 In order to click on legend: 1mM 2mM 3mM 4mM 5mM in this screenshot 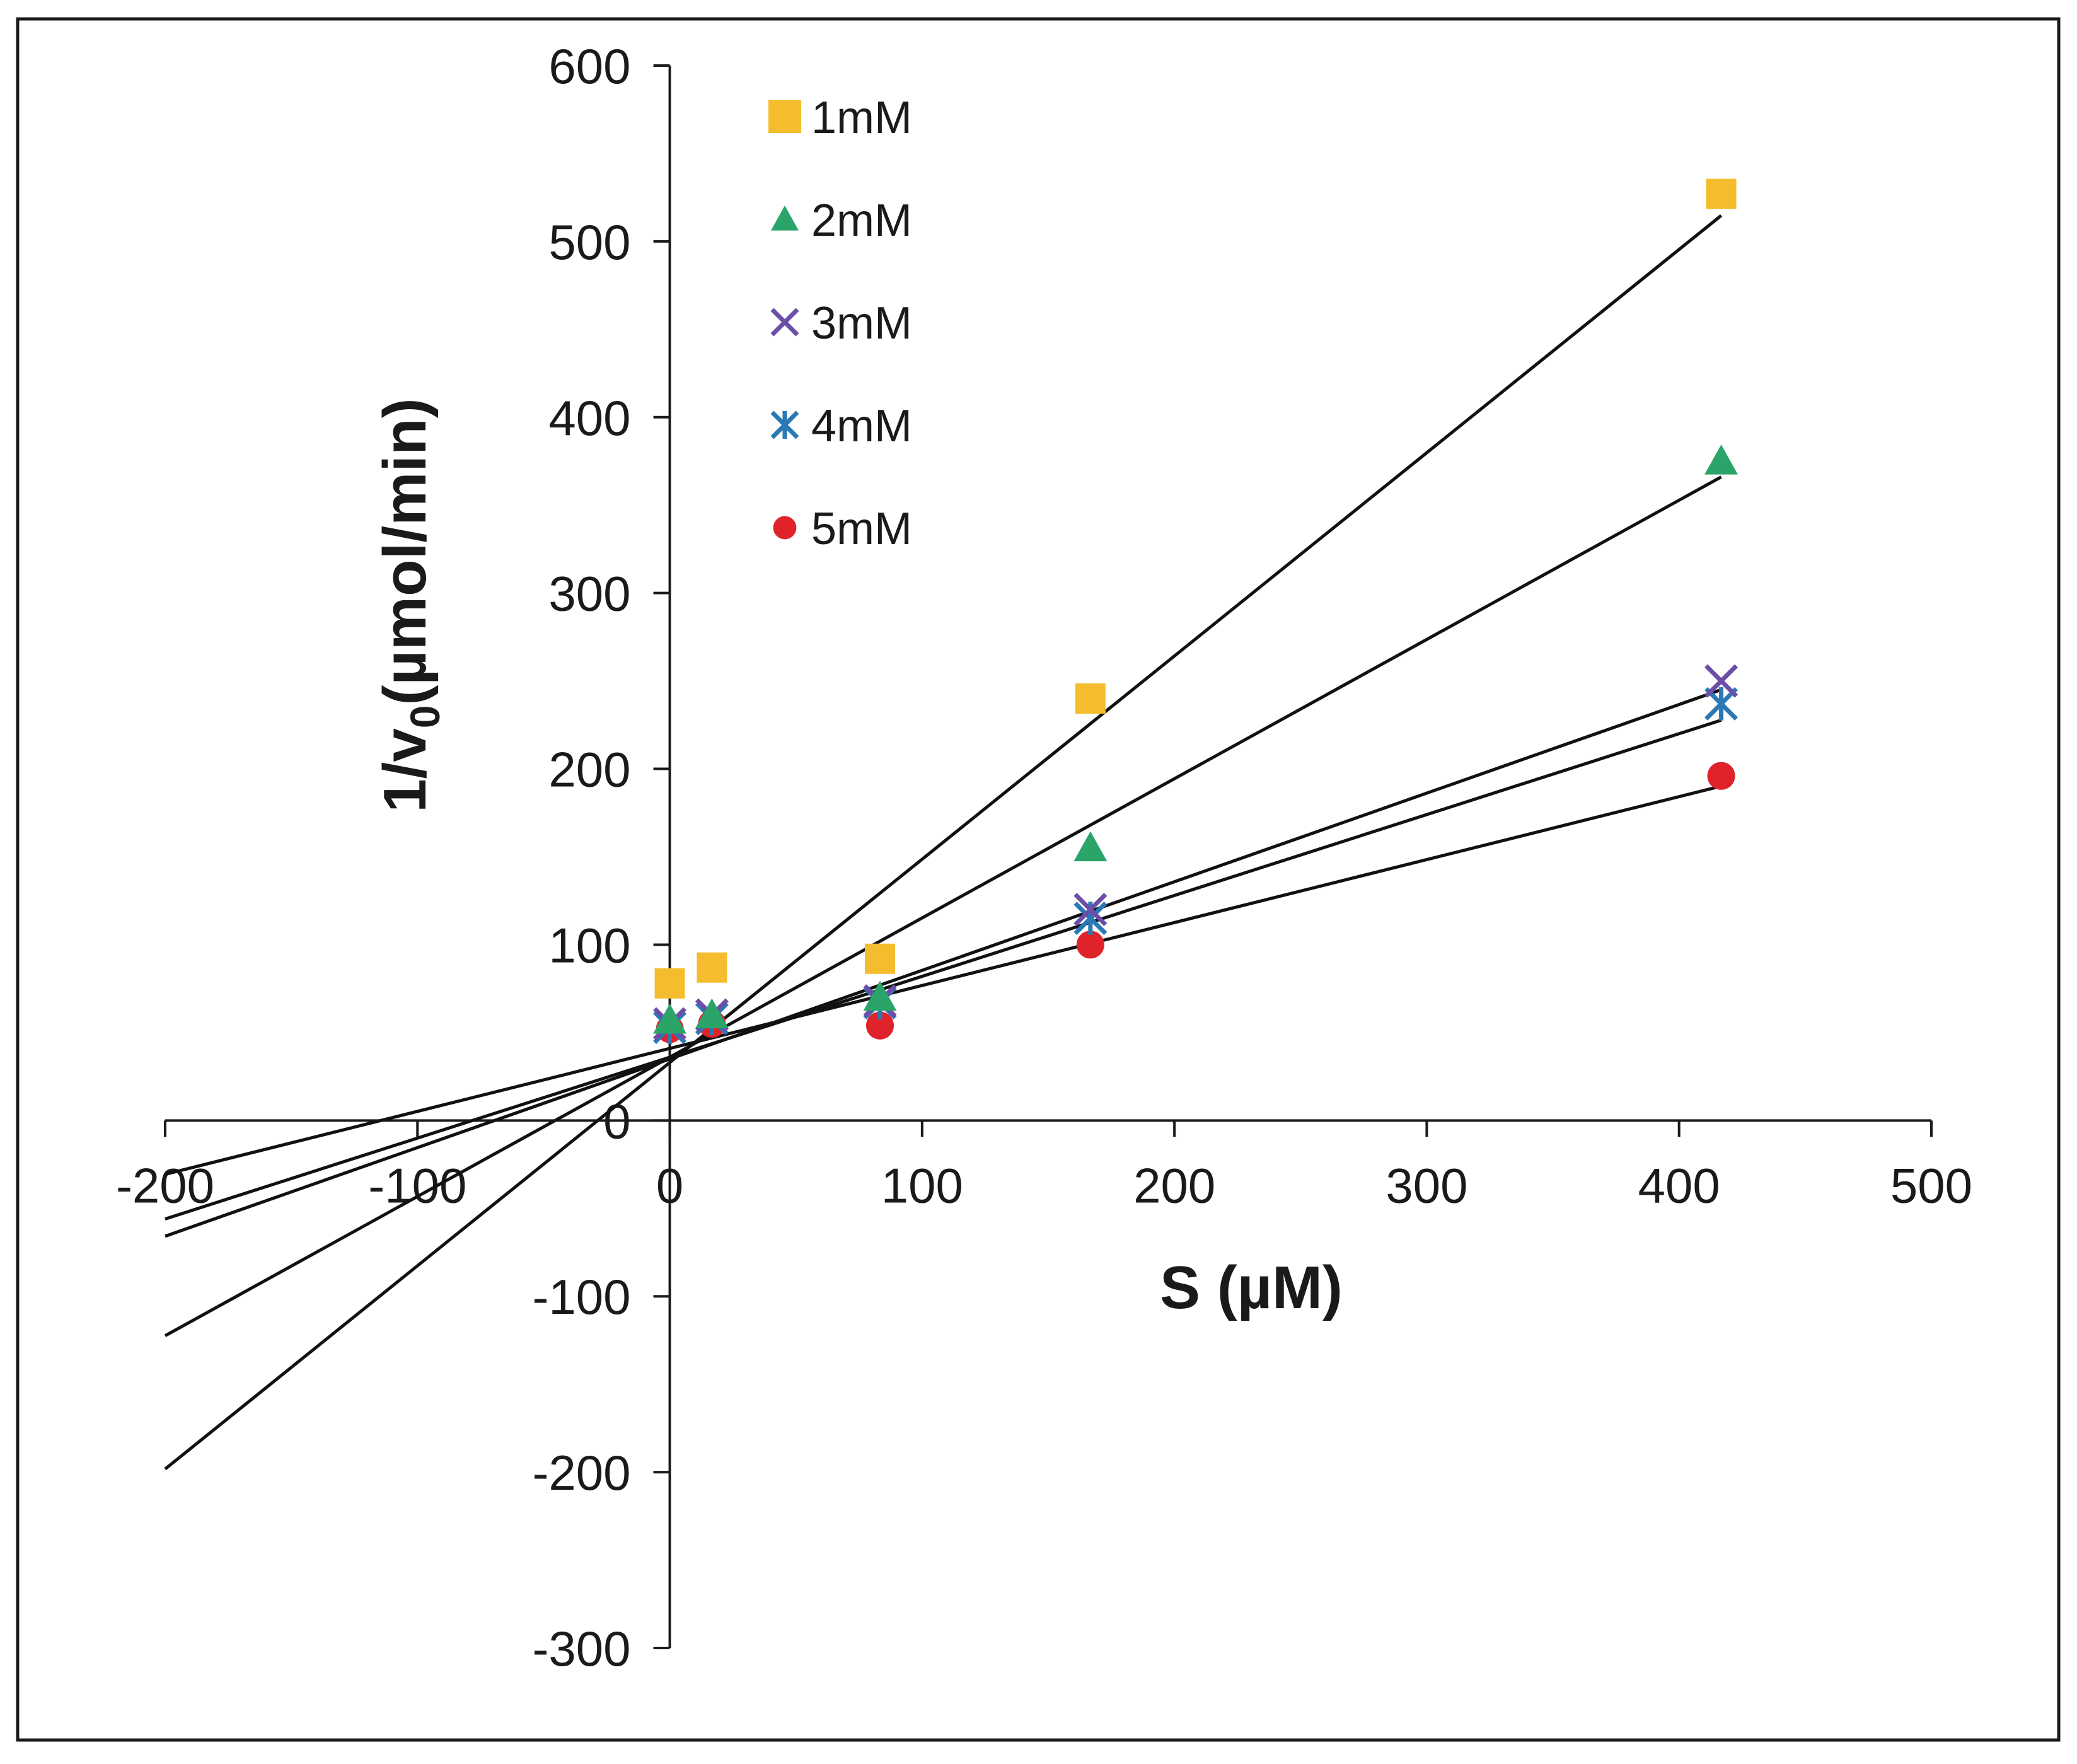, I will do `click(840, 323)`.